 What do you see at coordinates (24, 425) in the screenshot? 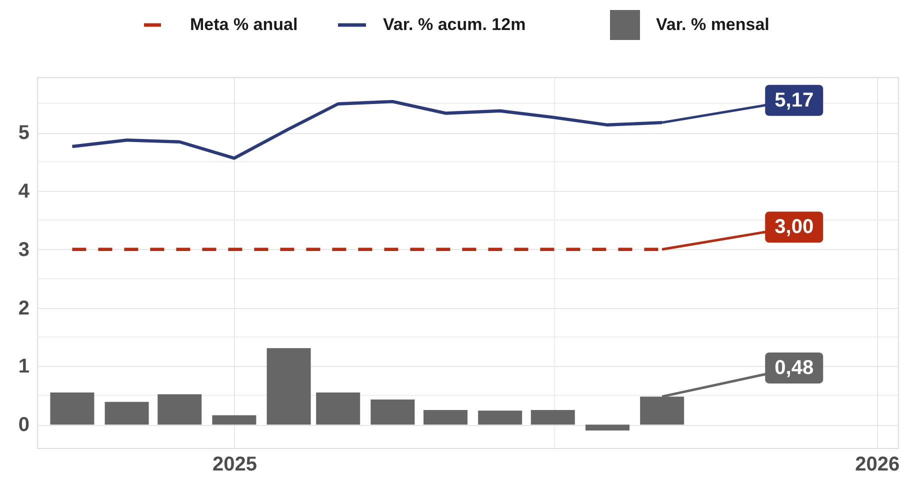
I see `y-tick-label: 0` at bounding box center [24, 425].